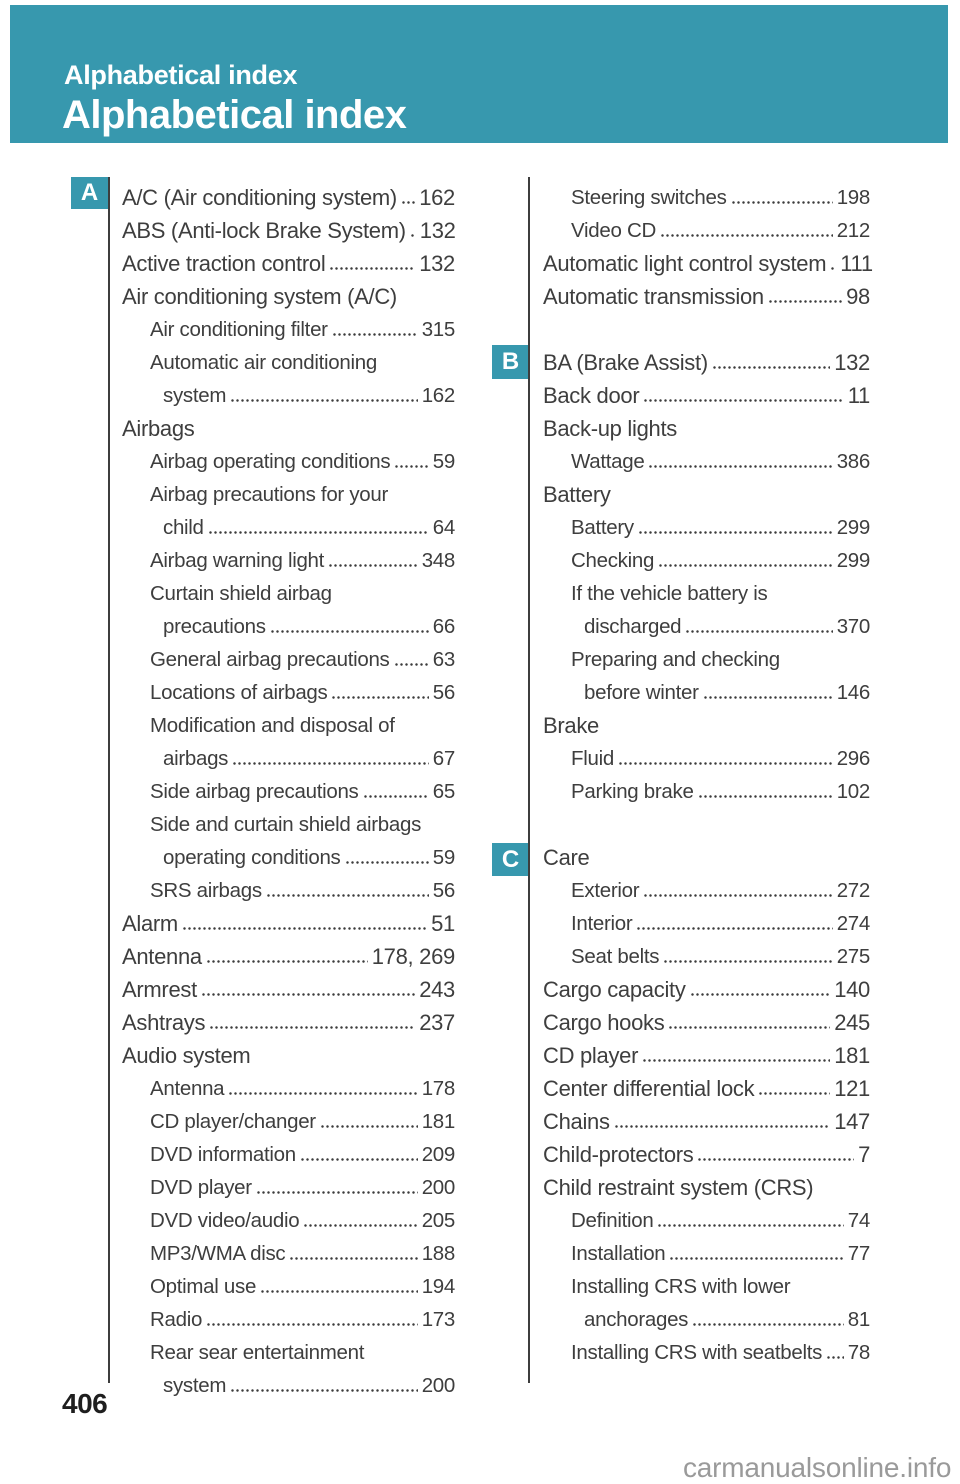 The image size is (960, 1484). I want to click on entry-text: Air conditioning filter, so click(239, 330).